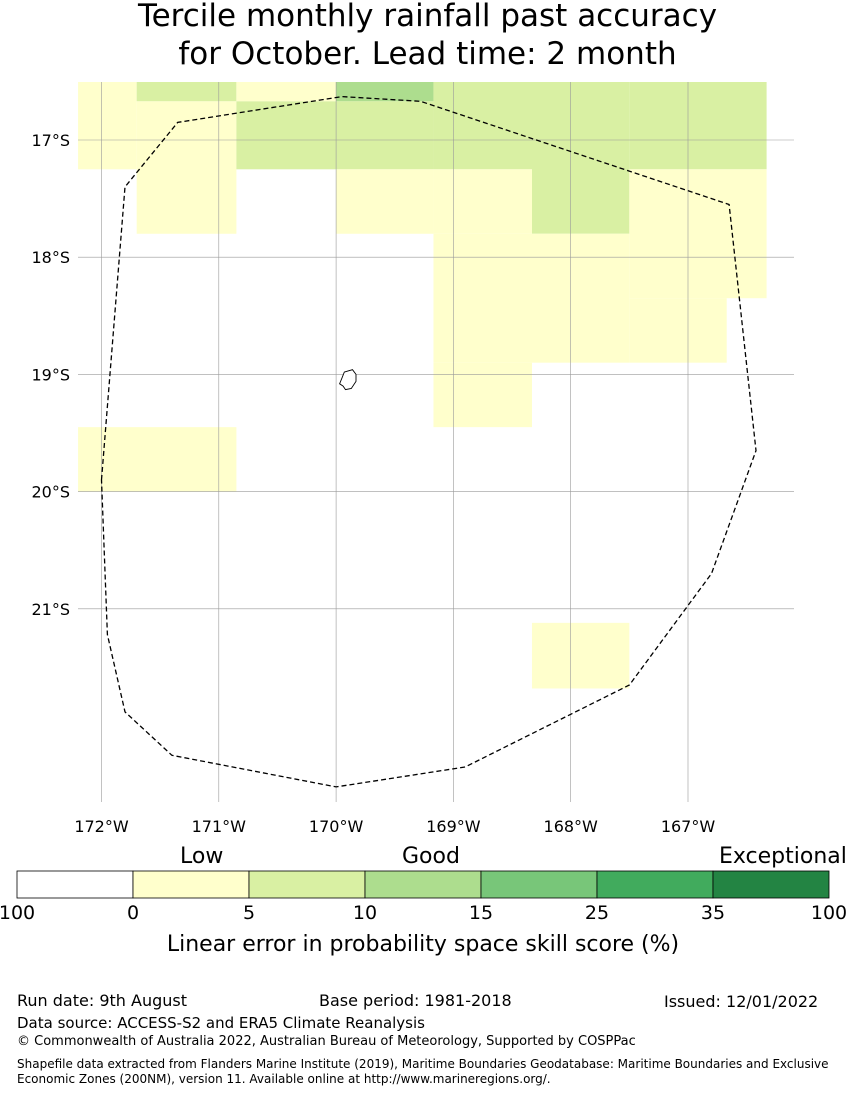  Describe the element at coordinates (249, 913) in the screenshot. I see `colorbar-tick-label: 5` at that location.